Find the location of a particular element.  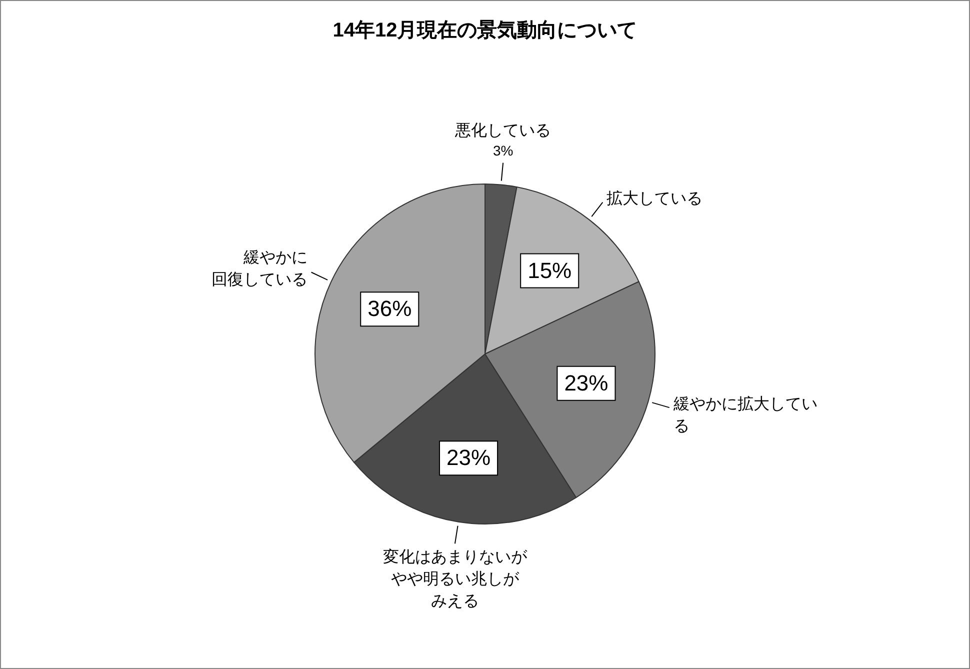

slice-label: 拡大している is located at coordinates (654, 199).